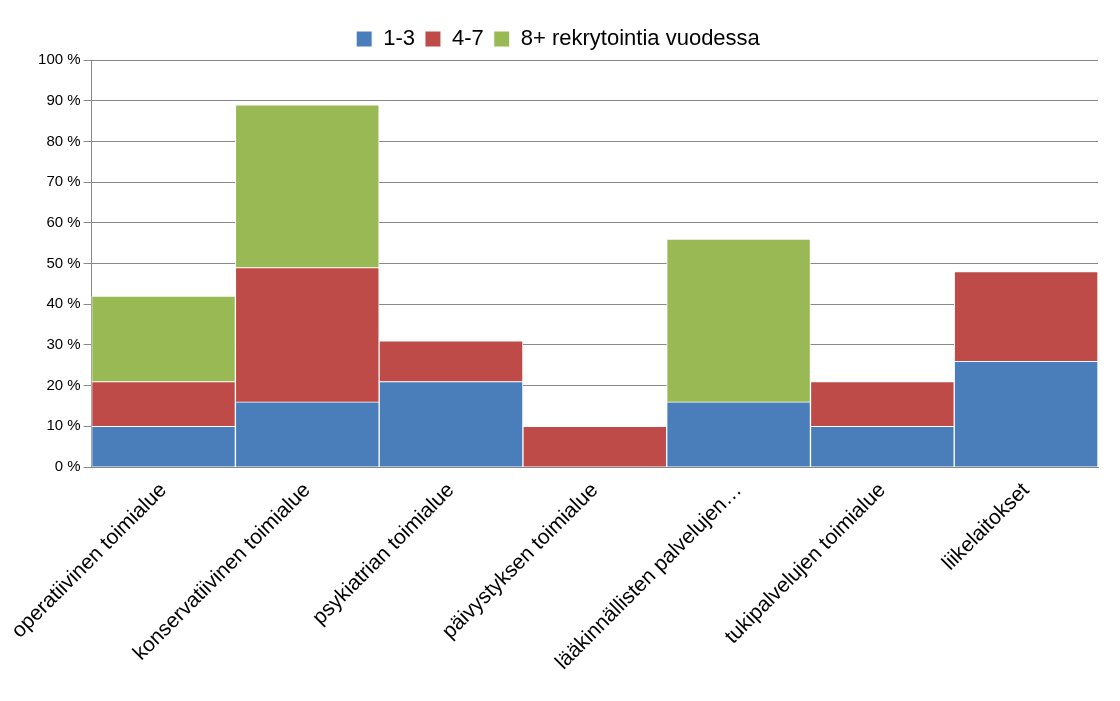  What do you see at coordinates (63, 303) in the screenshot?
I see `y-tick-label: 40 %` at bounding box center [63, 303].